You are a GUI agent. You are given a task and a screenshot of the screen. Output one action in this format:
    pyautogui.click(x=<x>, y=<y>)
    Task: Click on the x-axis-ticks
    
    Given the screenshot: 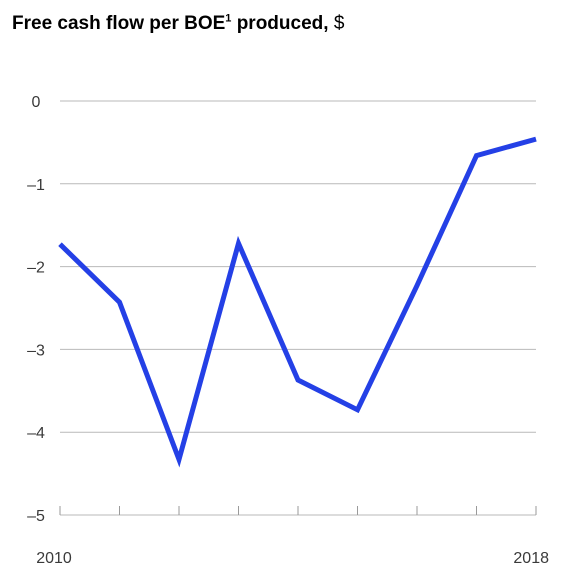 What is the action you would take?
    pyautogui.click(x=298, y=510)
    